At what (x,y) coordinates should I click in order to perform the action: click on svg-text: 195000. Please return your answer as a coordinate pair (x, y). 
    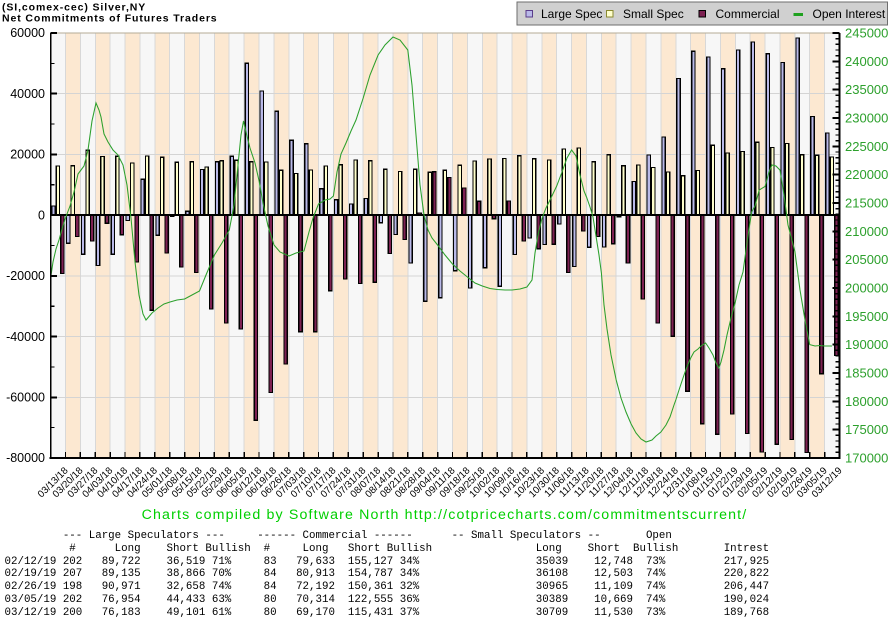
    Looking at the image, I should click on (866, 316).